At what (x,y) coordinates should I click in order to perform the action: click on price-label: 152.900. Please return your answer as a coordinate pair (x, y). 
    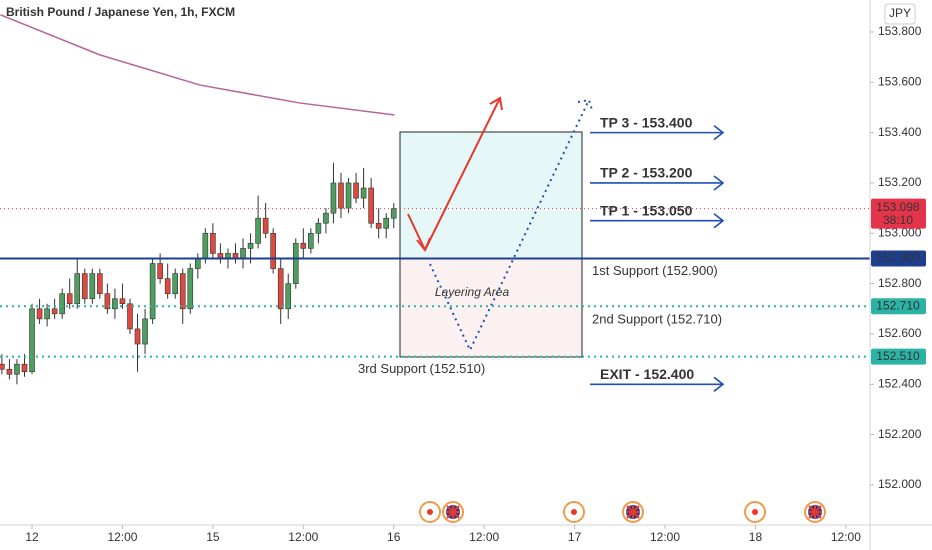
    Looking at the image, I should click on (898, 258).